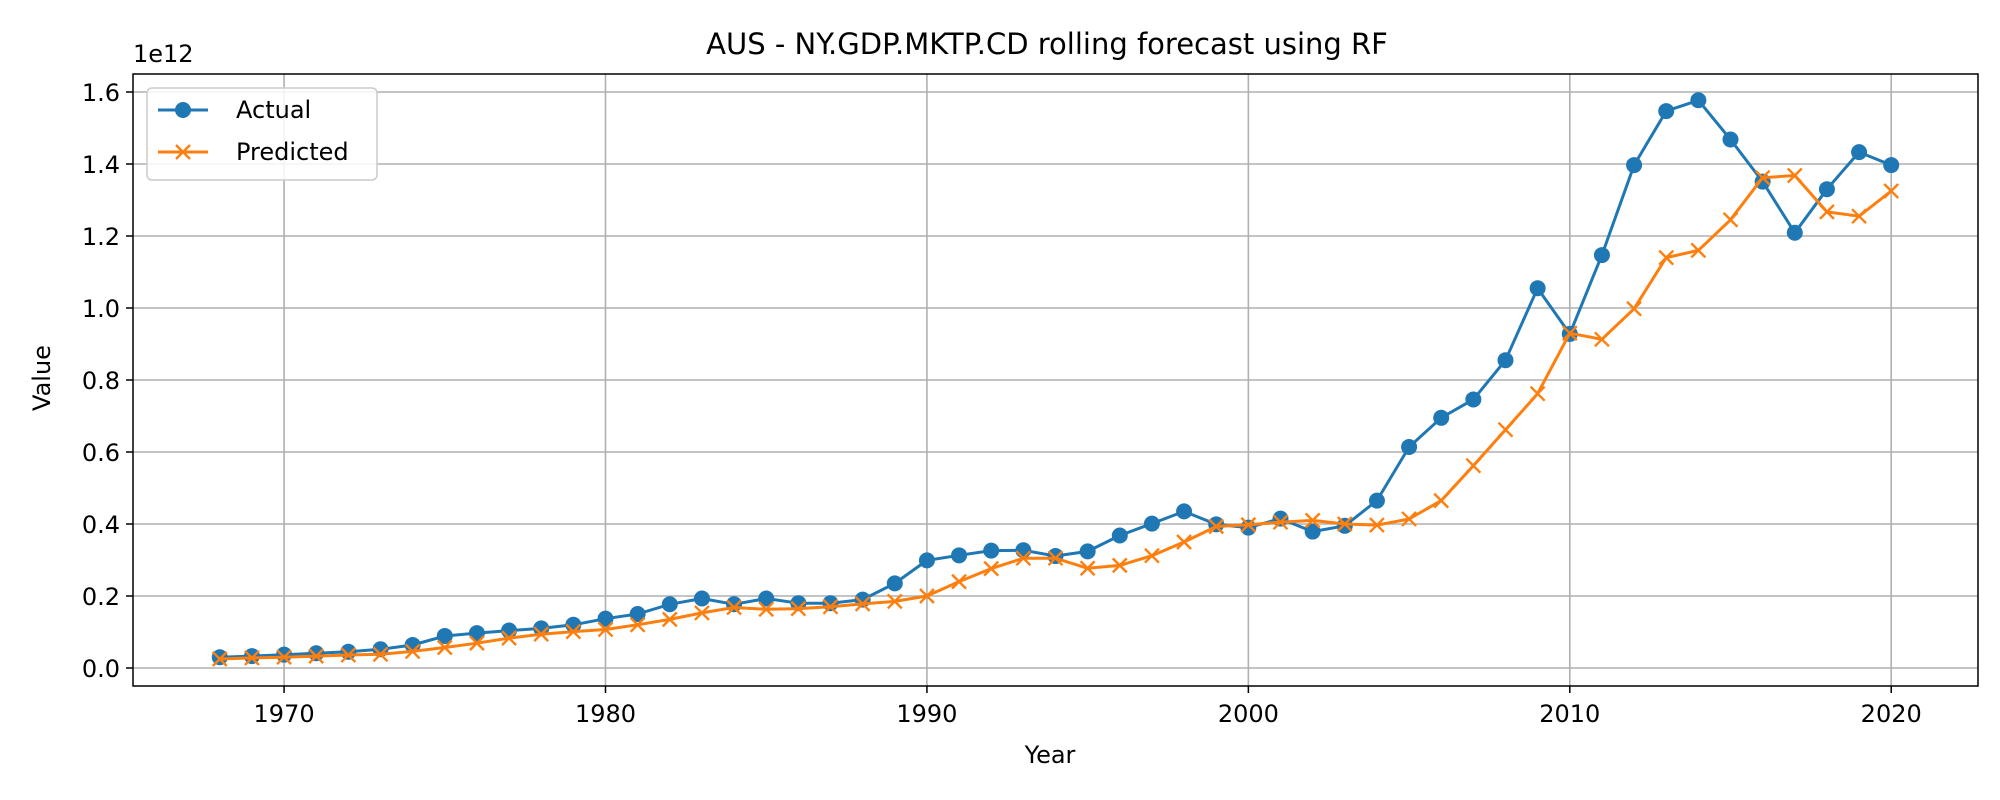  Describe the element at coordinates (101, 93) in the screenshot. I see `y-tick-label: 1.6` at that location.